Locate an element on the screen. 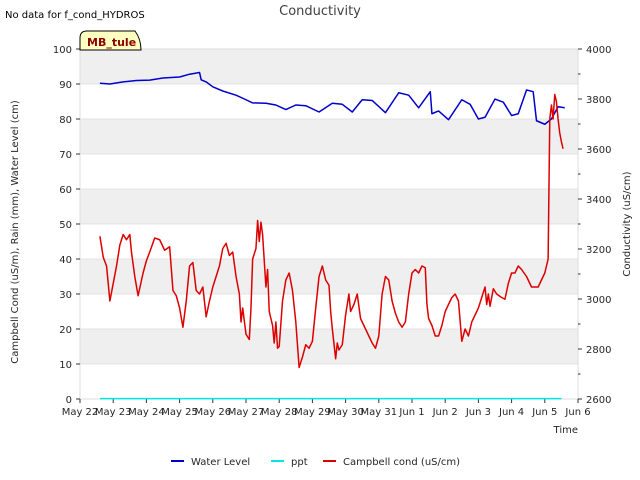 This screenshot has width=640, height=480. y-axis-right-label: Conductivity (uS/cm) is located at coordinates (627, 223).